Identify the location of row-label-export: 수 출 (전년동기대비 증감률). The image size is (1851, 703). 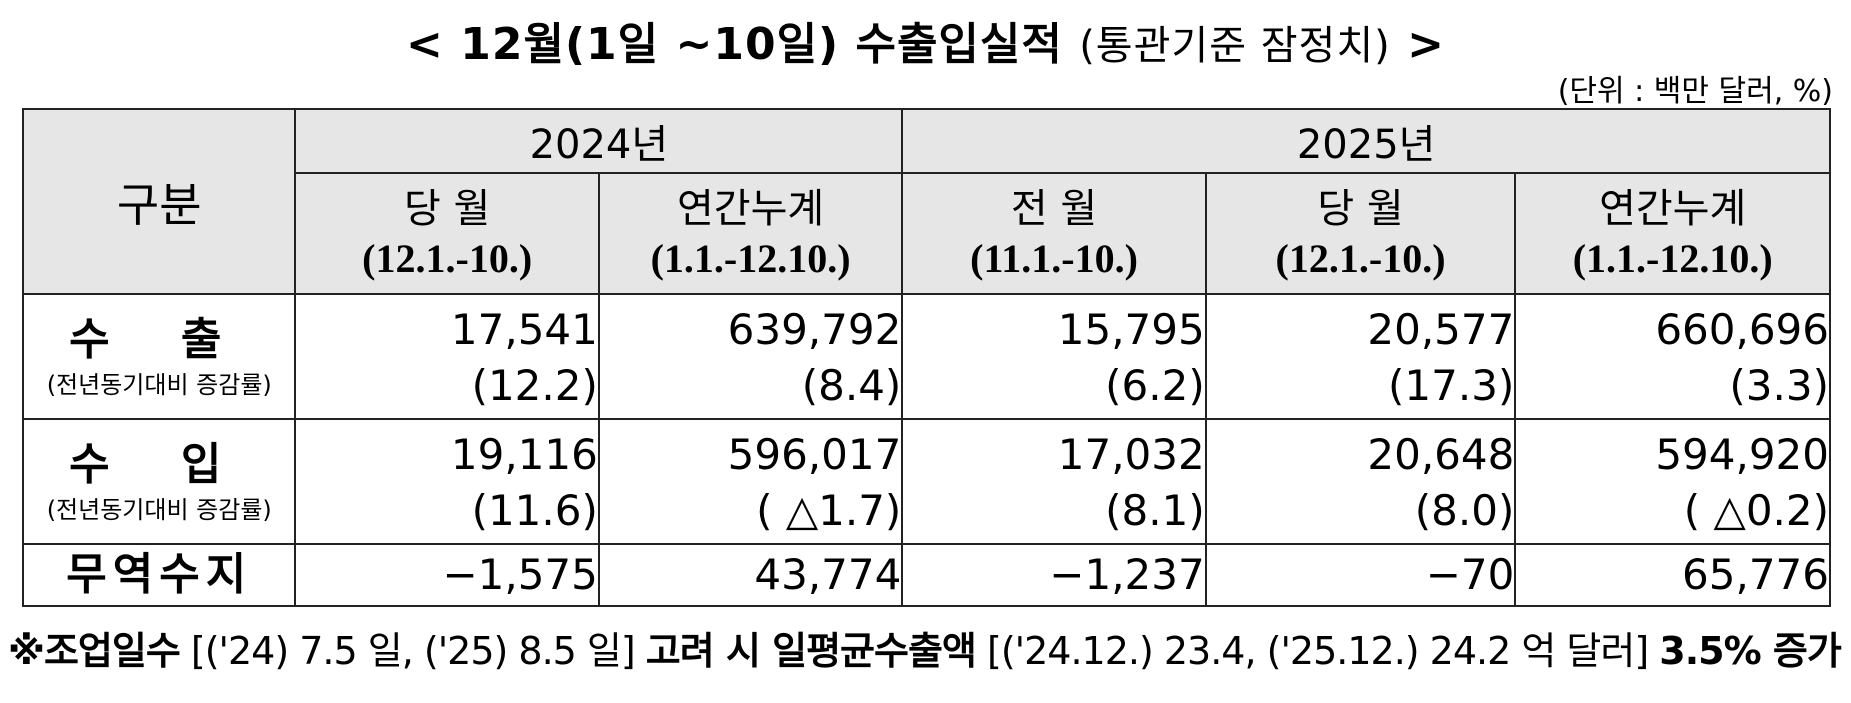
(159, 356).